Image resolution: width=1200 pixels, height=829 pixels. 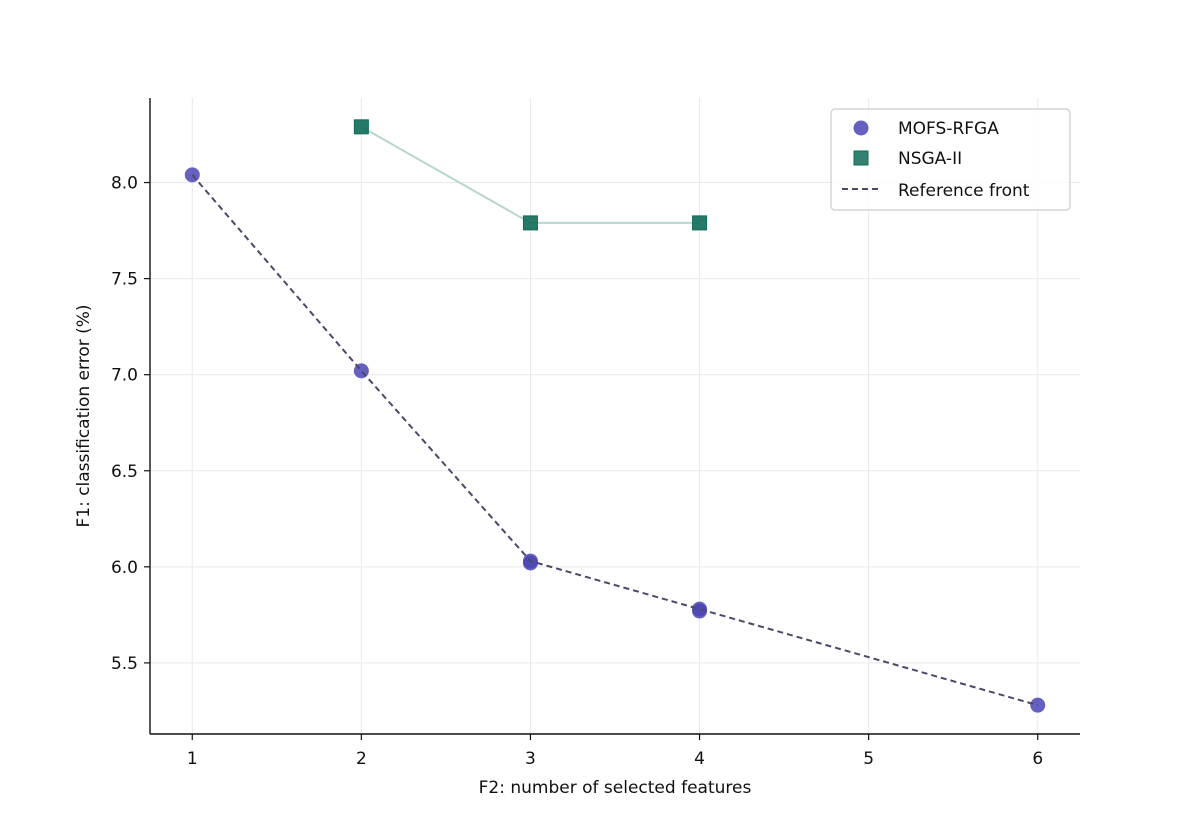 What do you see at coordinates (868, 759) in the screenshot?
I see `x-tick-label: 5` at bounding box center [868, 759].